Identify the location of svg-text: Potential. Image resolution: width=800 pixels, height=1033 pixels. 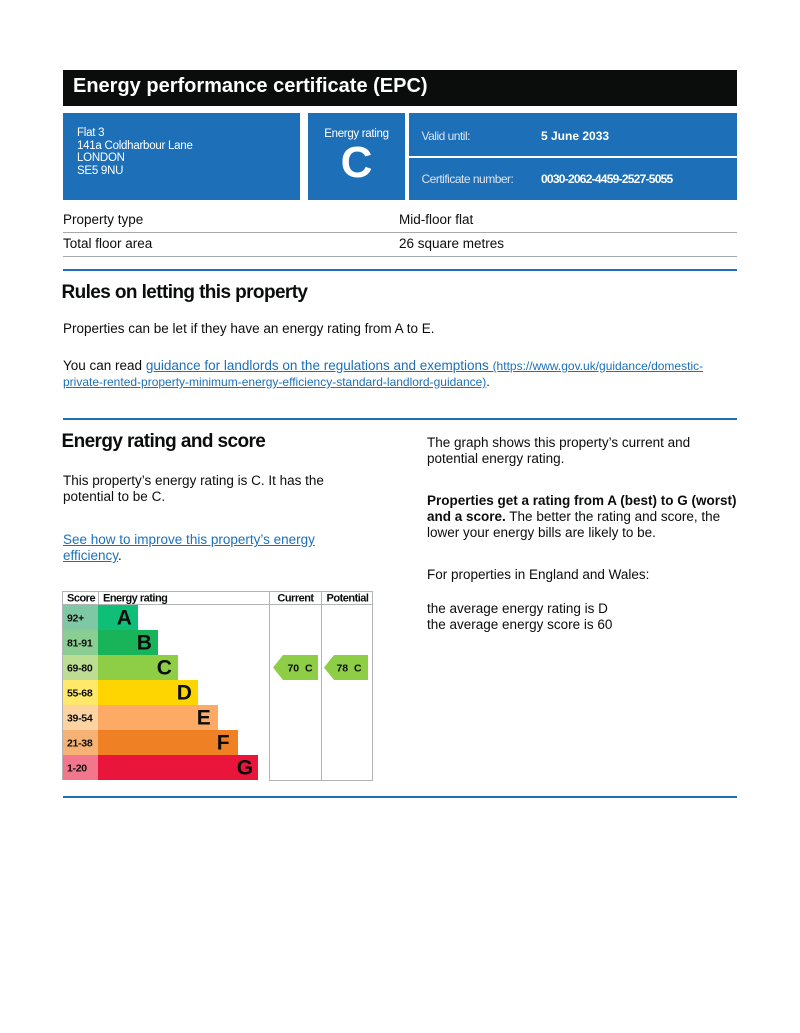
(348, 599).